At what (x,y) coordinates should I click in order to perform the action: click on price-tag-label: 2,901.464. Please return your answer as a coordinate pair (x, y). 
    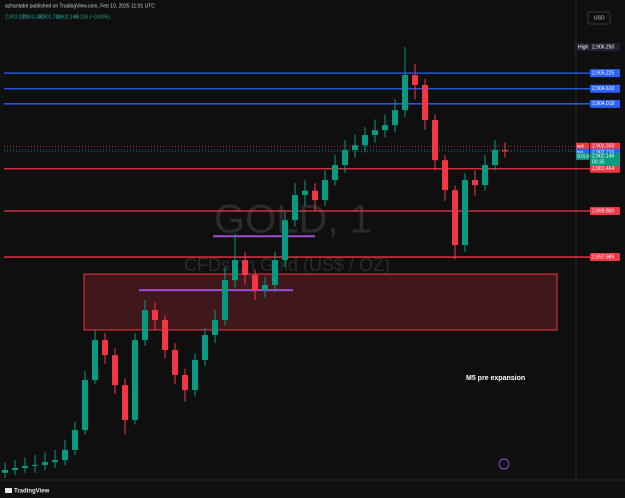
    Looking at the image, I should click on (603, 169).